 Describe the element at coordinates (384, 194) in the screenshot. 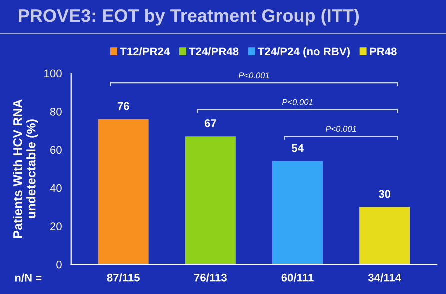

I see `data-label: 30` at that location.